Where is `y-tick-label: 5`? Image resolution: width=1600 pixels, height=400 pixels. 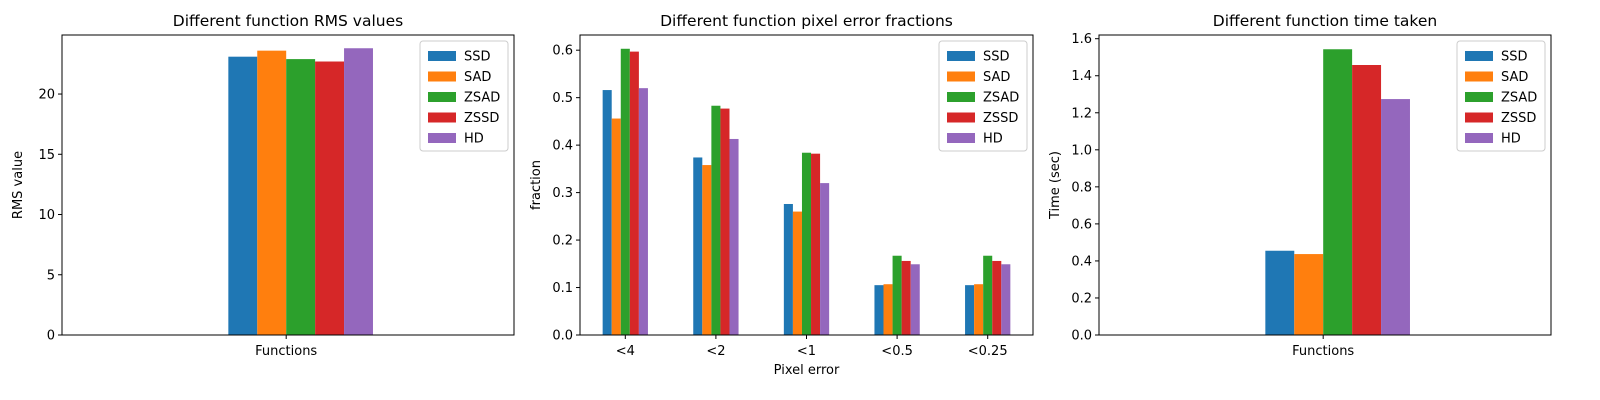
y-tick-label: 5 is located at coordinates (51, 275).